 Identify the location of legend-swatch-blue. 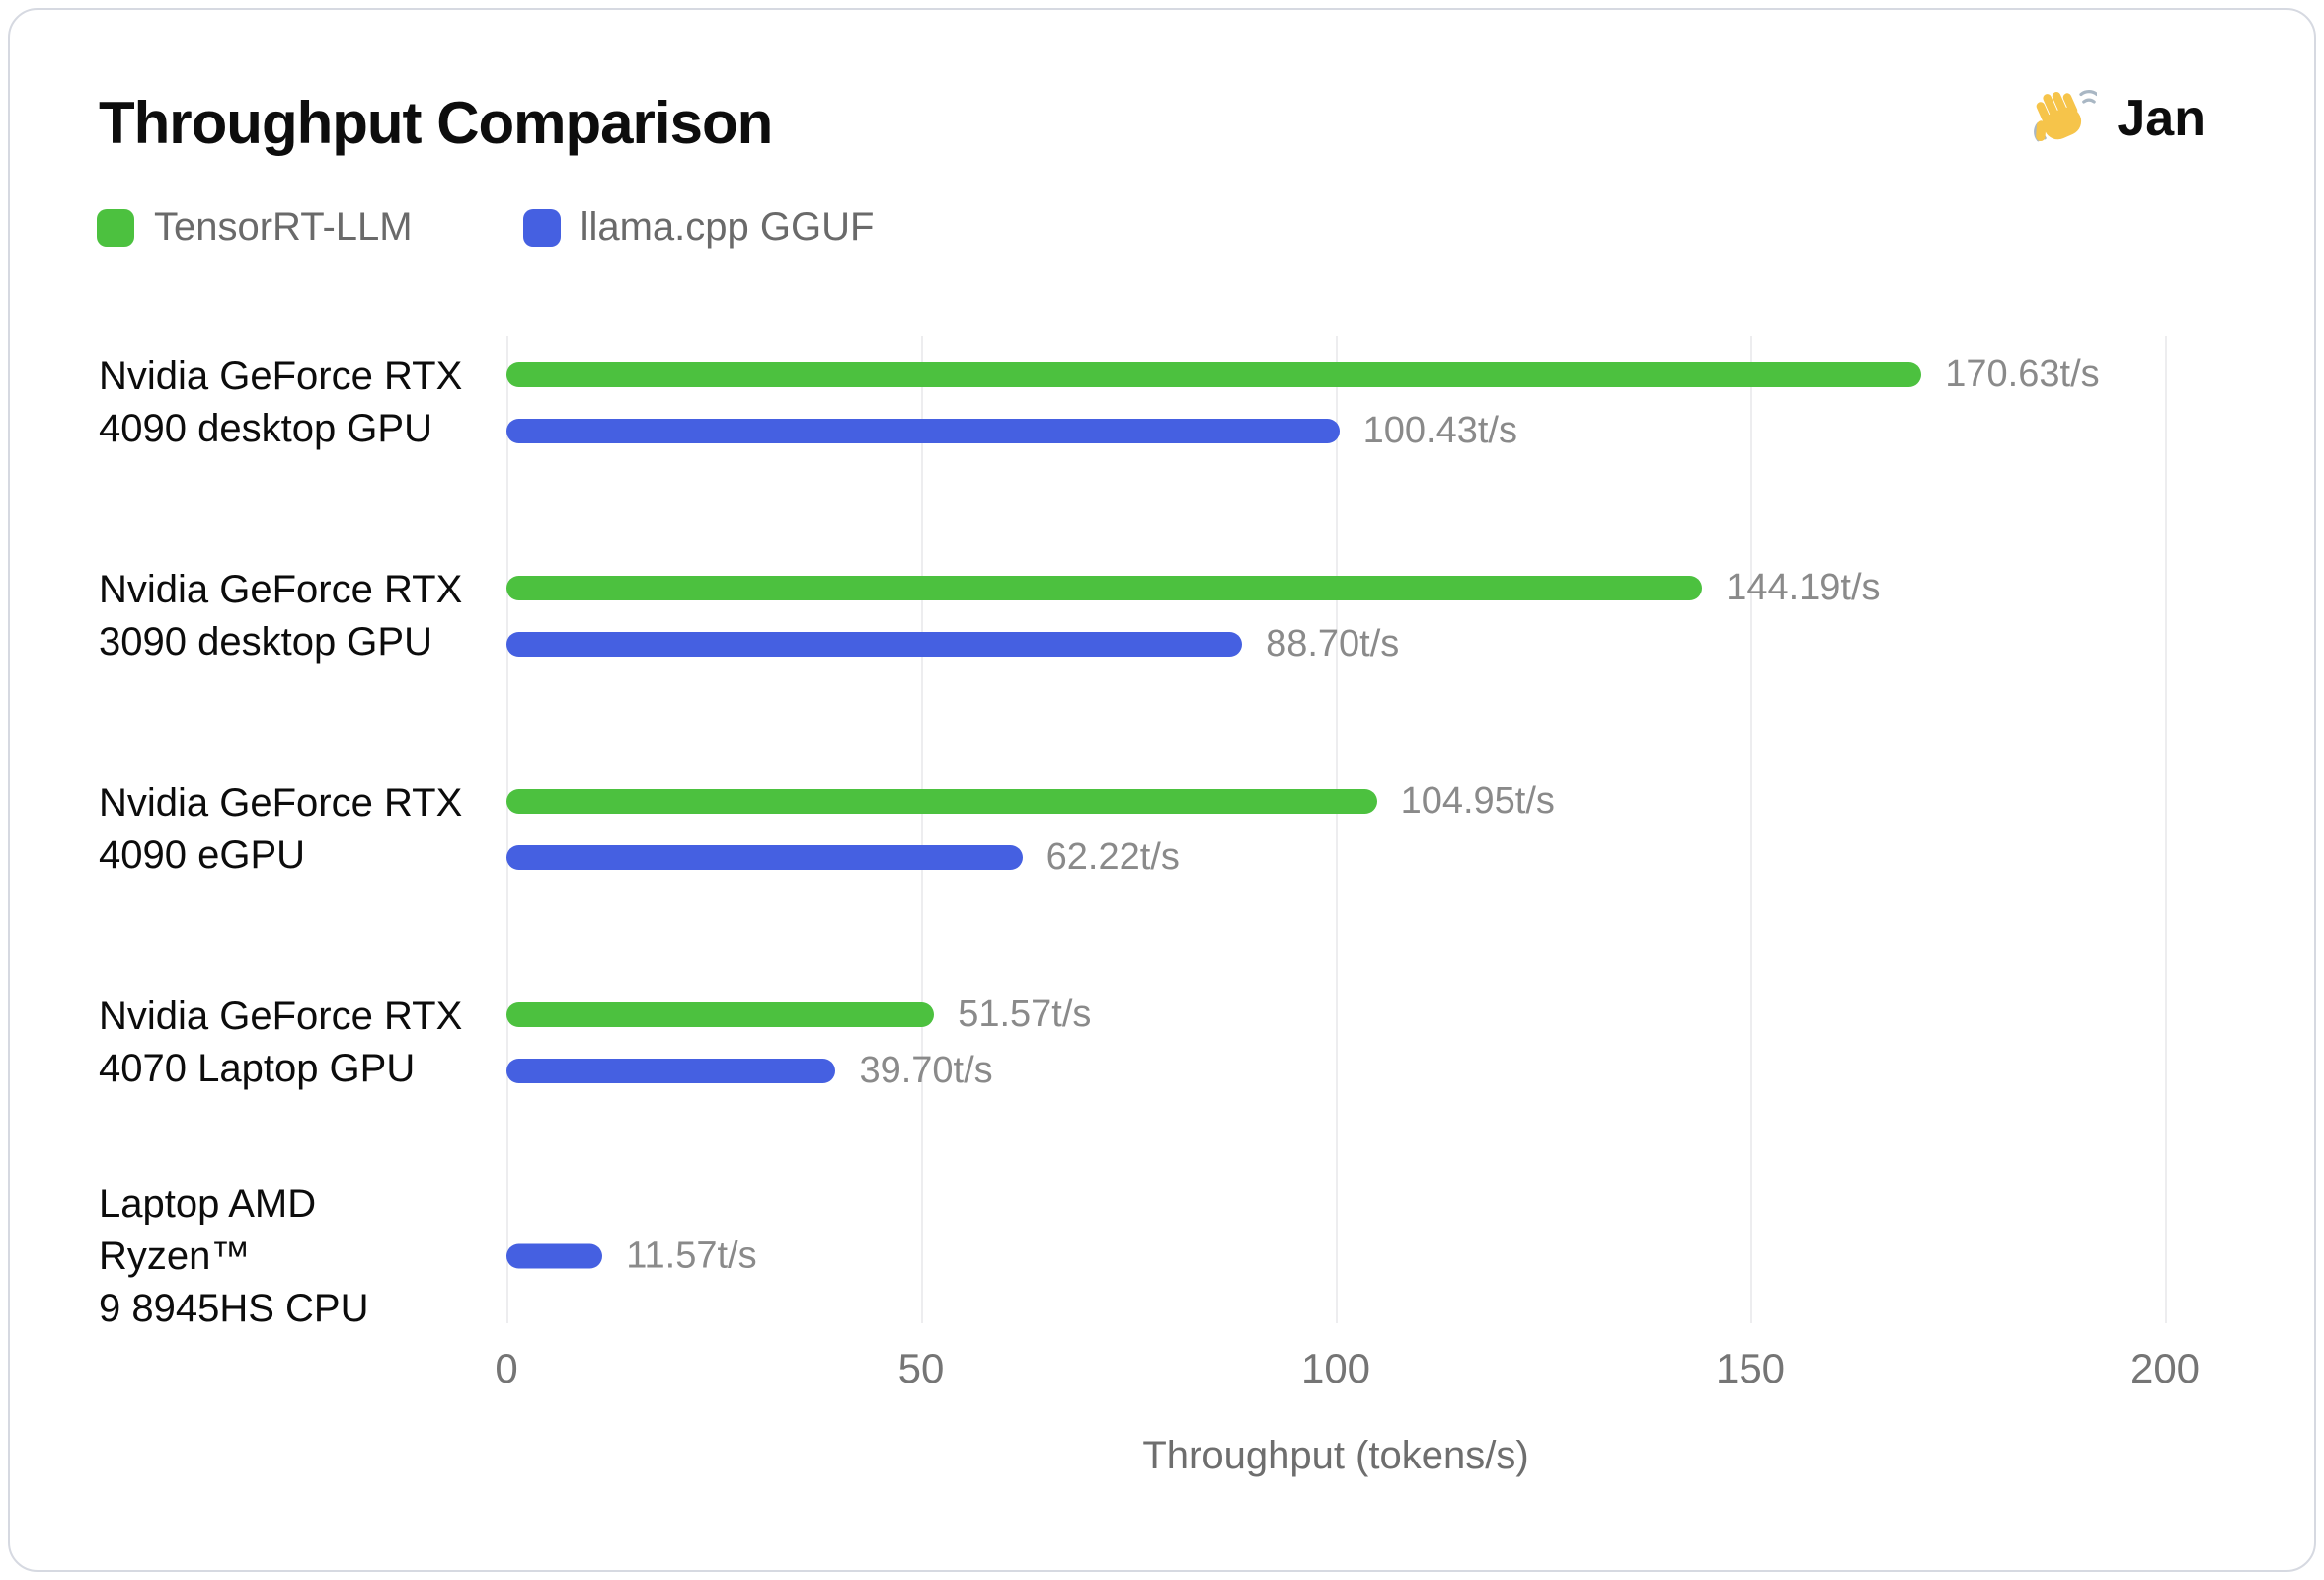
(541, 228).